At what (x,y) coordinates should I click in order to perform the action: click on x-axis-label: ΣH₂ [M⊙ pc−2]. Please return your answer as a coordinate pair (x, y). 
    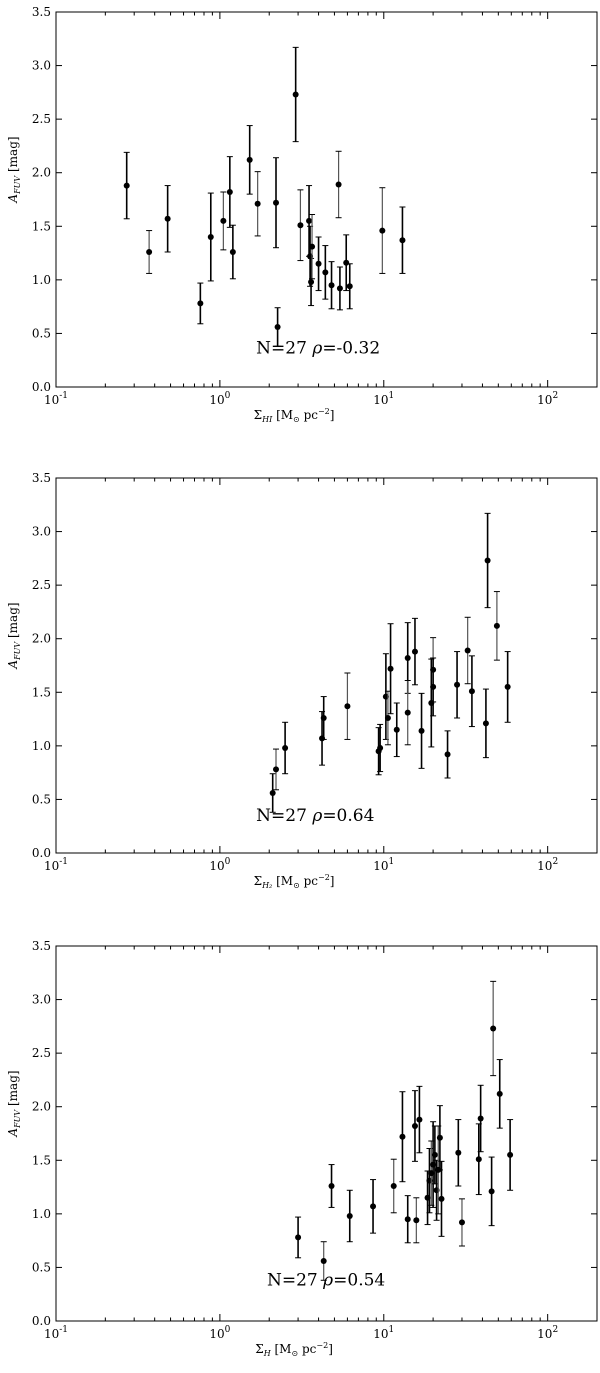
    Looking at the image, I should click on (294, 881).